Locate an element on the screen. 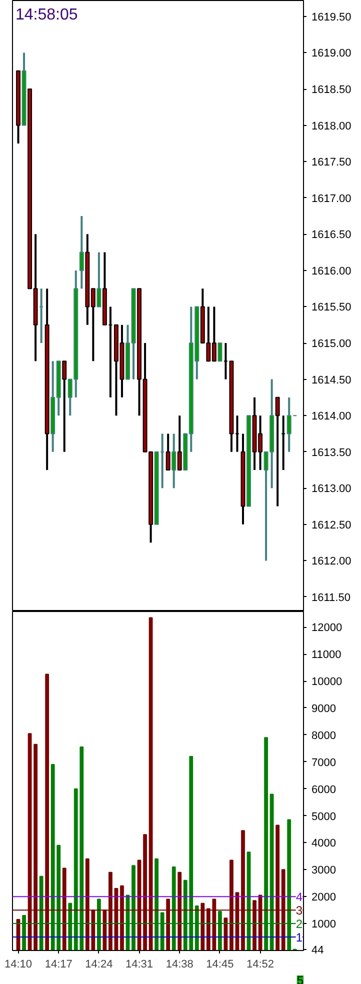 The height and width of the screenshot is (984, 361). x-tick-label: 14:24 is located at coordinates (99, 964).